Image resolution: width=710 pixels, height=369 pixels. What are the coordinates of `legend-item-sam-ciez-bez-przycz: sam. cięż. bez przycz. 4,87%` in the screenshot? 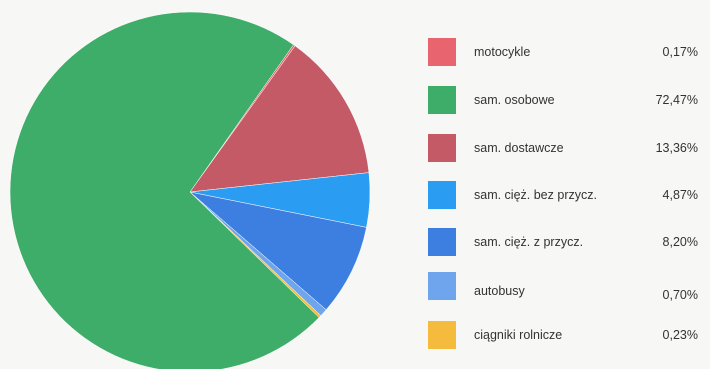 It's located at (569, 196).